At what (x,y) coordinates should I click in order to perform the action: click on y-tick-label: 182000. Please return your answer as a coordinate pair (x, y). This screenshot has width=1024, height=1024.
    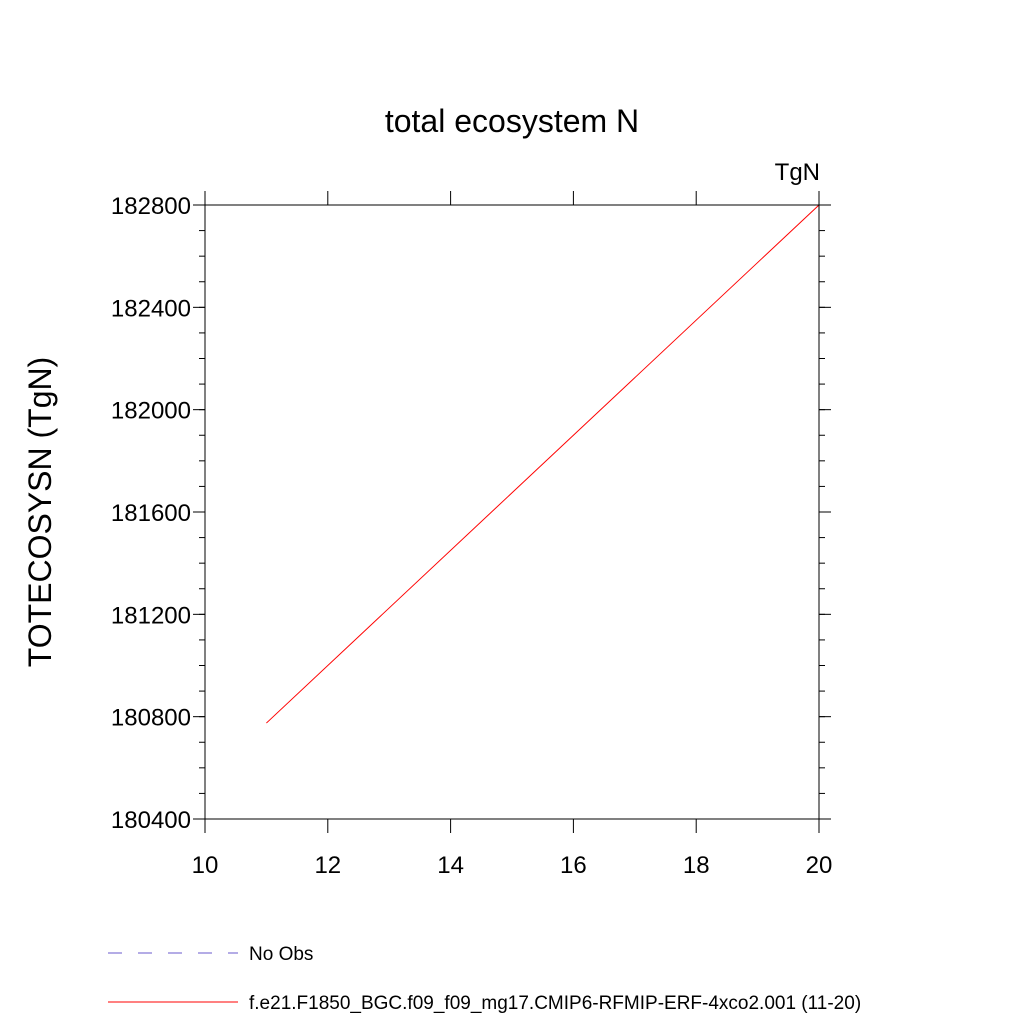
    Looking at the image, I should click on (151, 411).